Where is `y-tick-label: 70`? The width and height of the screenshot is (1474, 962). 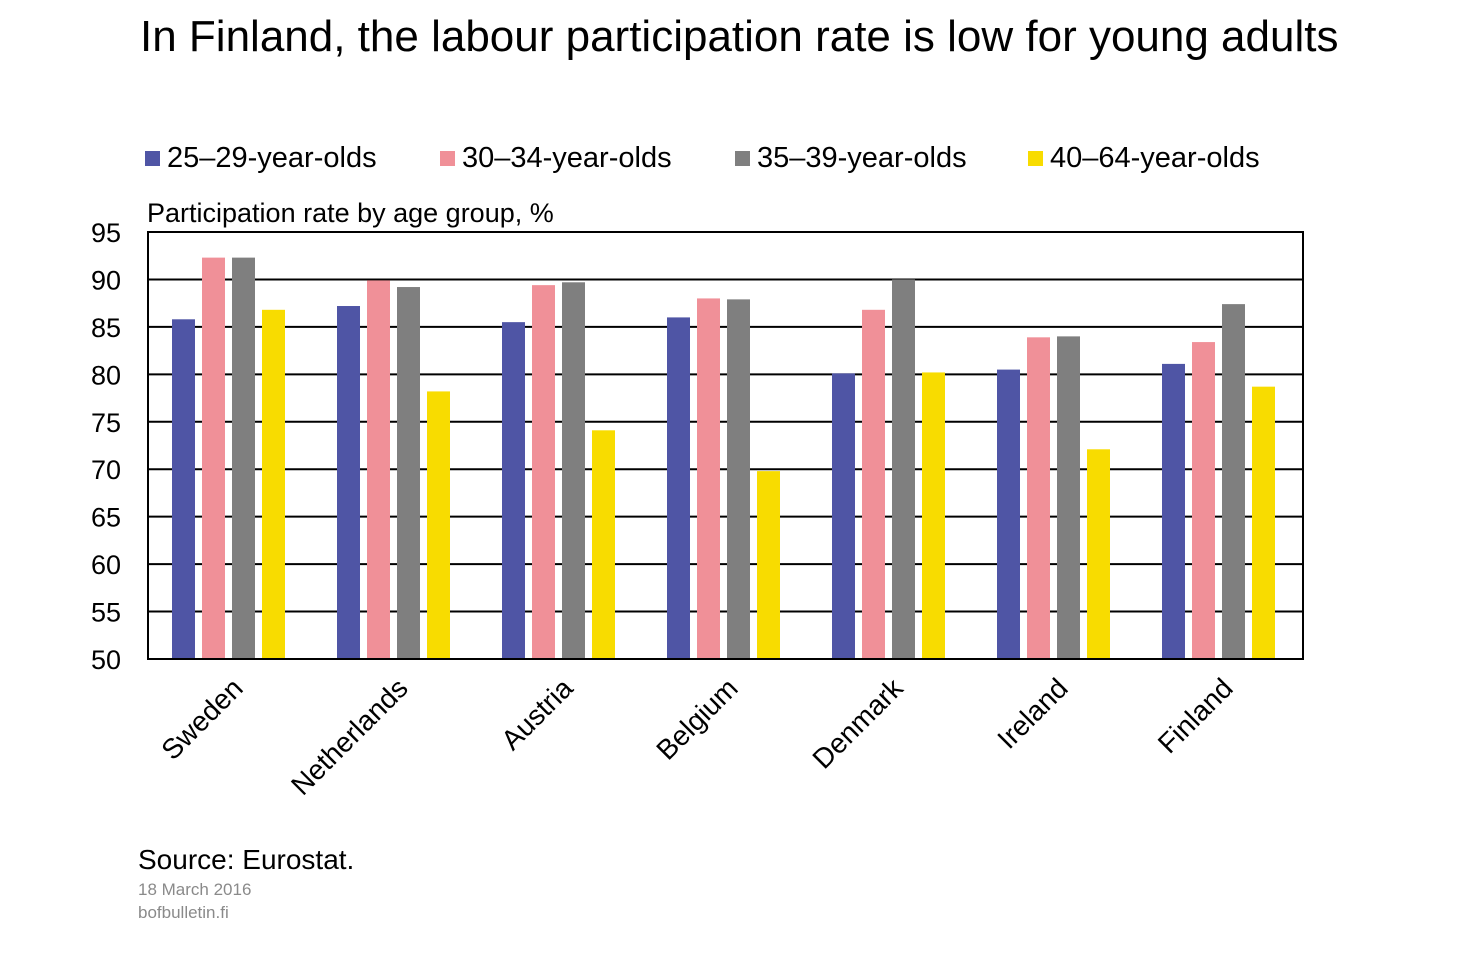 y-tick-label: 70 is located at coordinates (106, 470).